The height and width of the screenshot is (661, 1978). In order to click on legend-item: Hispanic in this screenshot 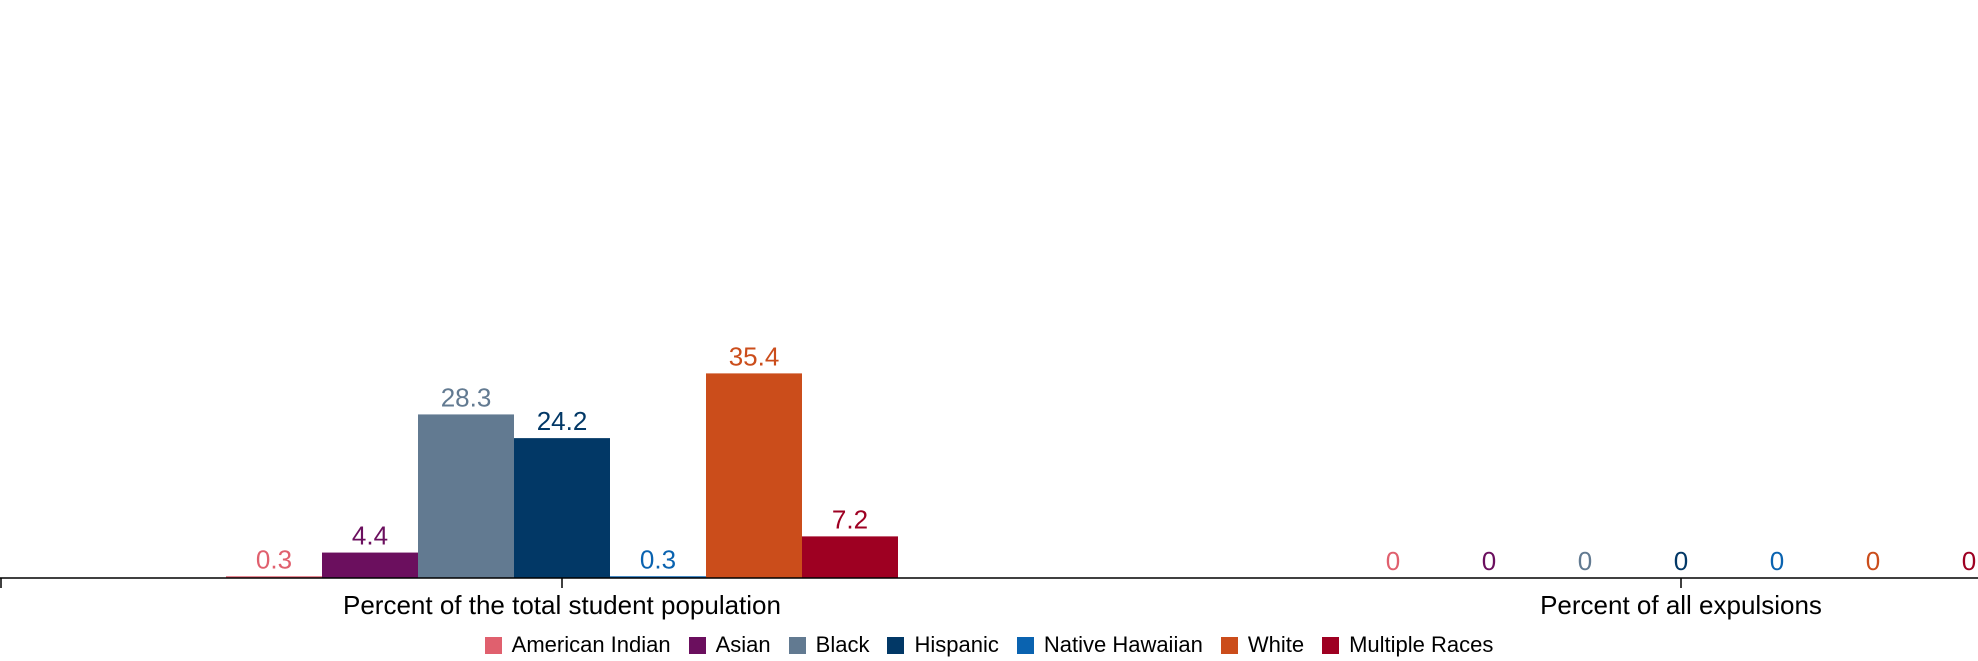, I will do `click(943, 645)`.